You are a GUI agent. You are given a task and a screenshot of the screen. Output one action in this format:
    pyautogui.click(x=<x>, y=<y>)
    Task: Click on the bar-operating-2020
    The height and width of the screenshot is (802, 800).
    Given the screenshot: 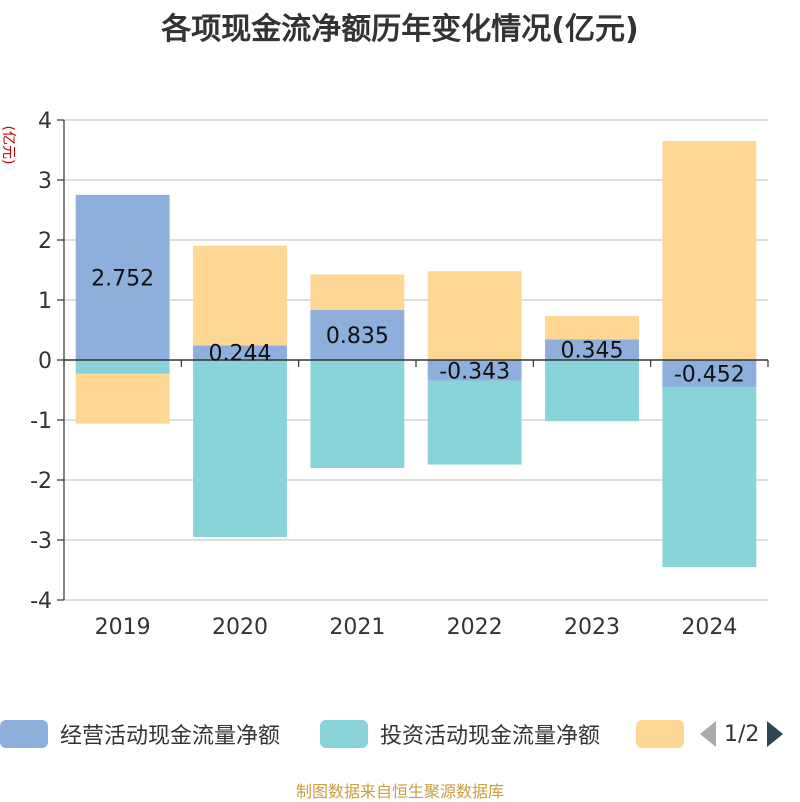 What is the action you would take?
    pyautogui.click(x=240, y=352)
    